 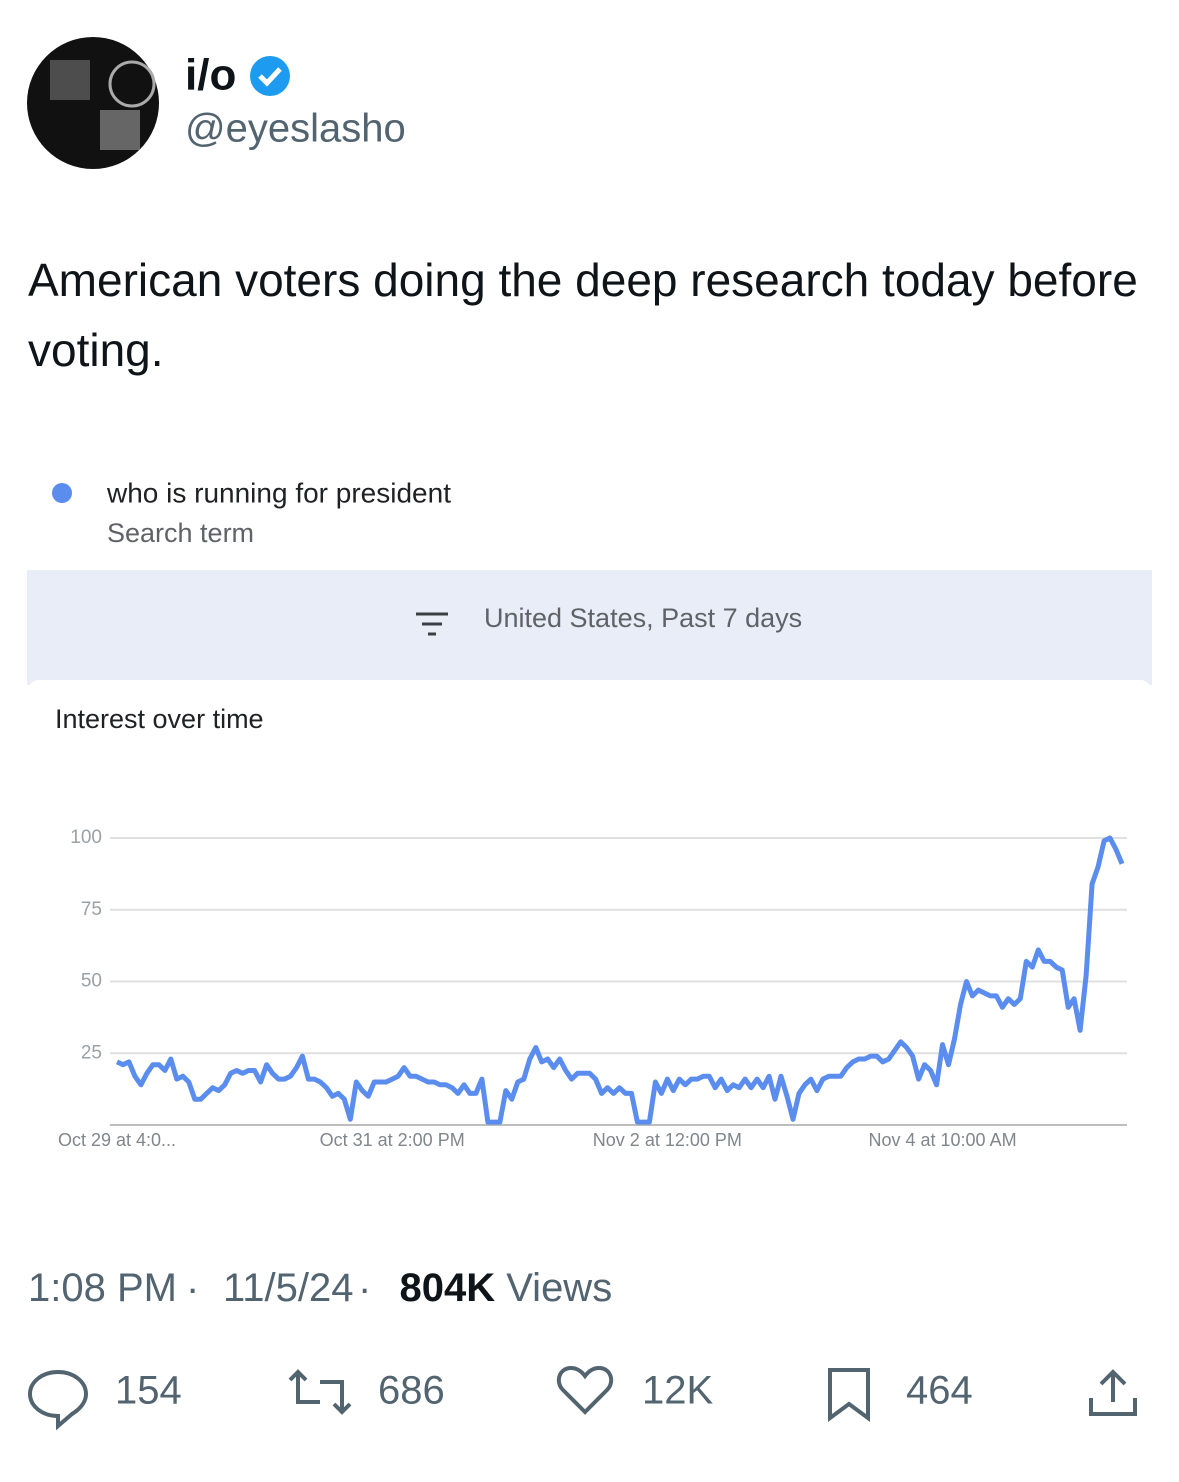 I want to click on y-tick-label: 75, so click(x=91, y=909).